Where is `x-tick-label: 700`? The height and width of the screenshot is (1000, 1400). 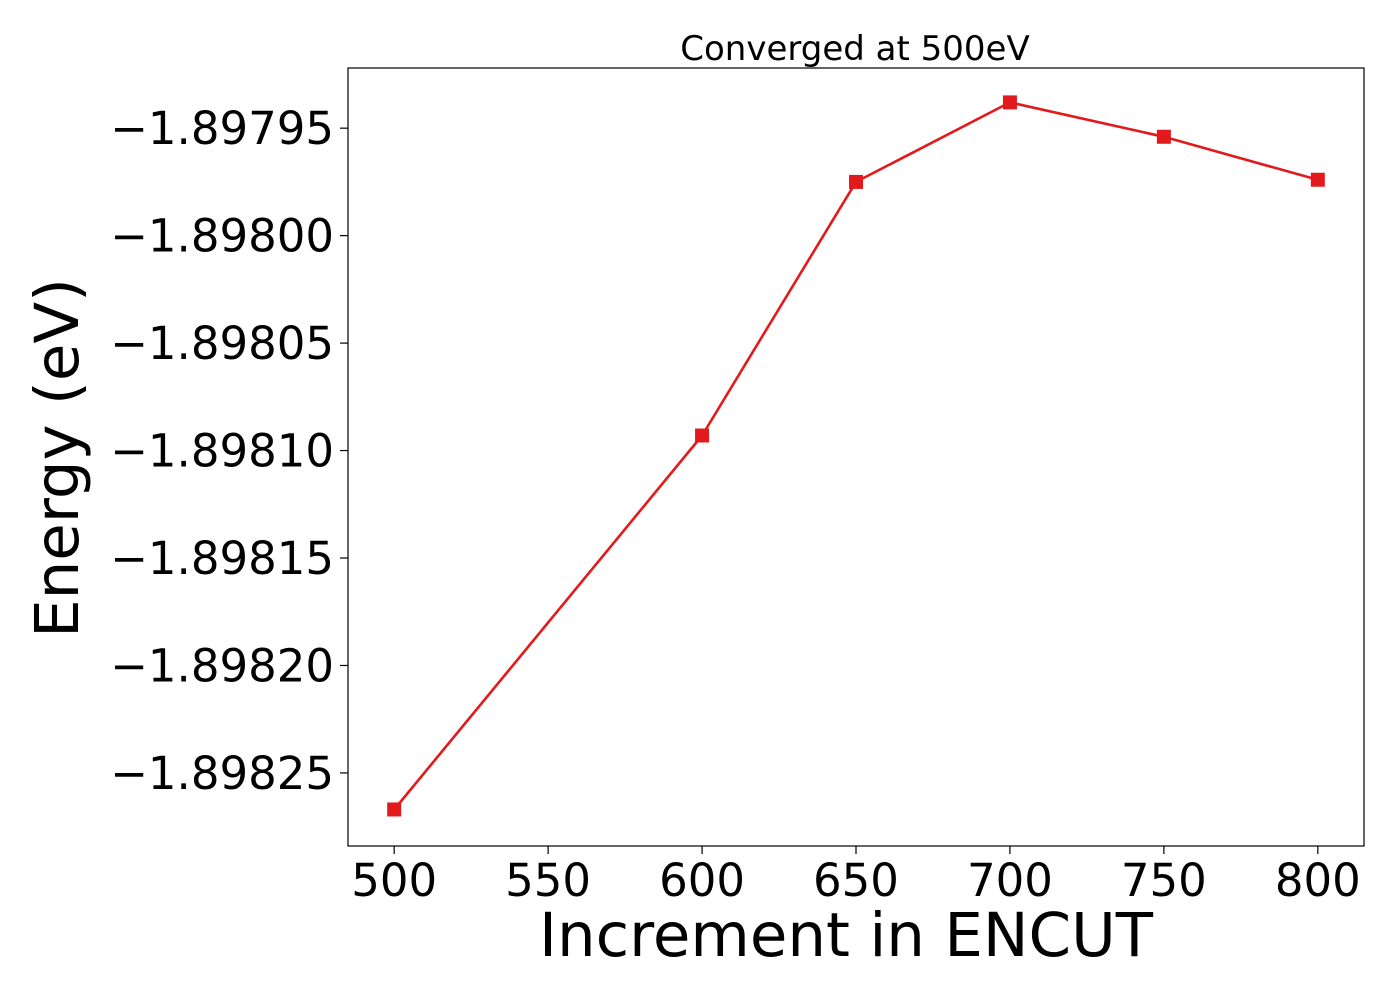 x-tick-label: 700 is located at coordinates (1010, 880).